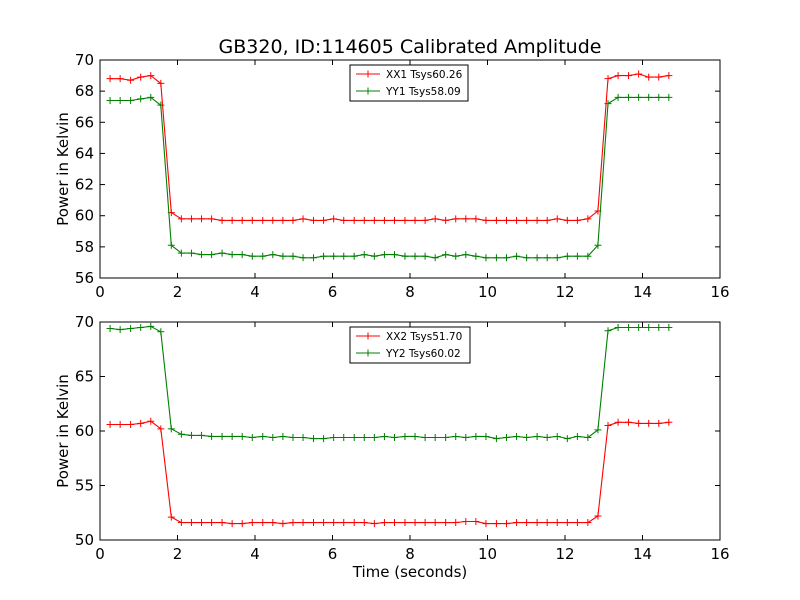 The image size is (800, 600). Describe the element at coordinates (84, 486) in the screenshot. I see `y-tick-label: 55` at that location.